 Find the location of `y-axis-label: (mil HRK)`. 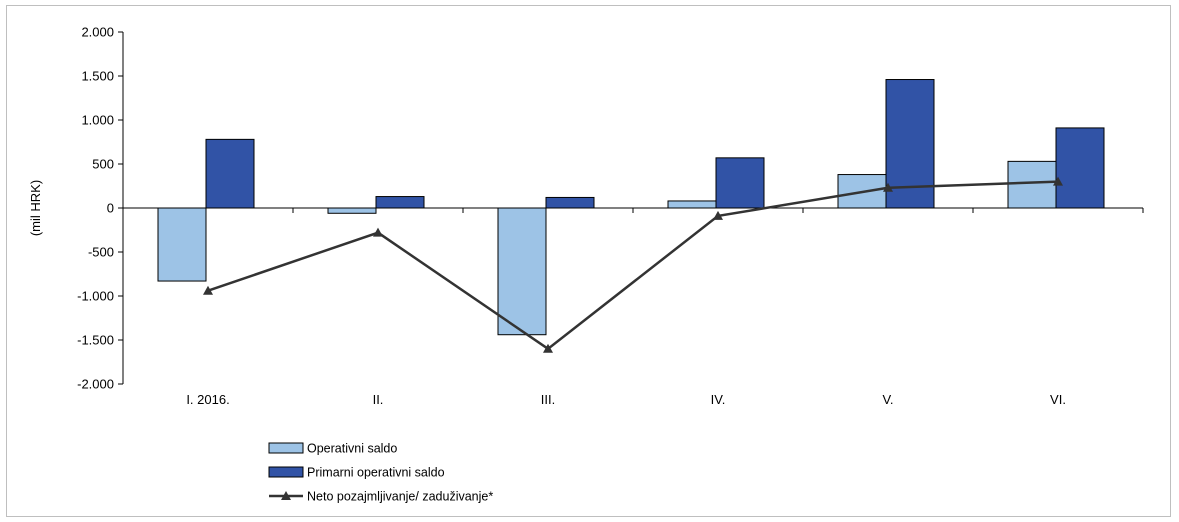

y-axis-label: (mil HRK) is located at coordinates (35, 208).